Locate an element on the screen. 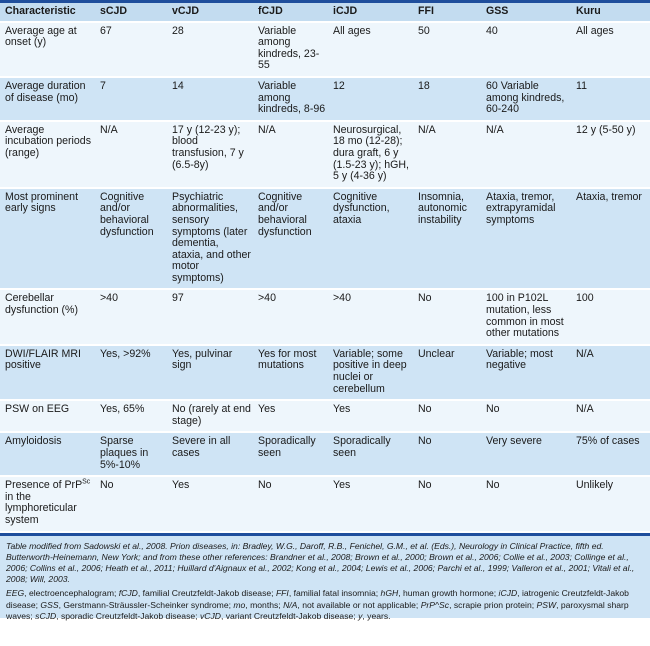 The height and width of the screenshot is (646, 650). column-header-ffi: FFI is located at coordinates (447, 13).